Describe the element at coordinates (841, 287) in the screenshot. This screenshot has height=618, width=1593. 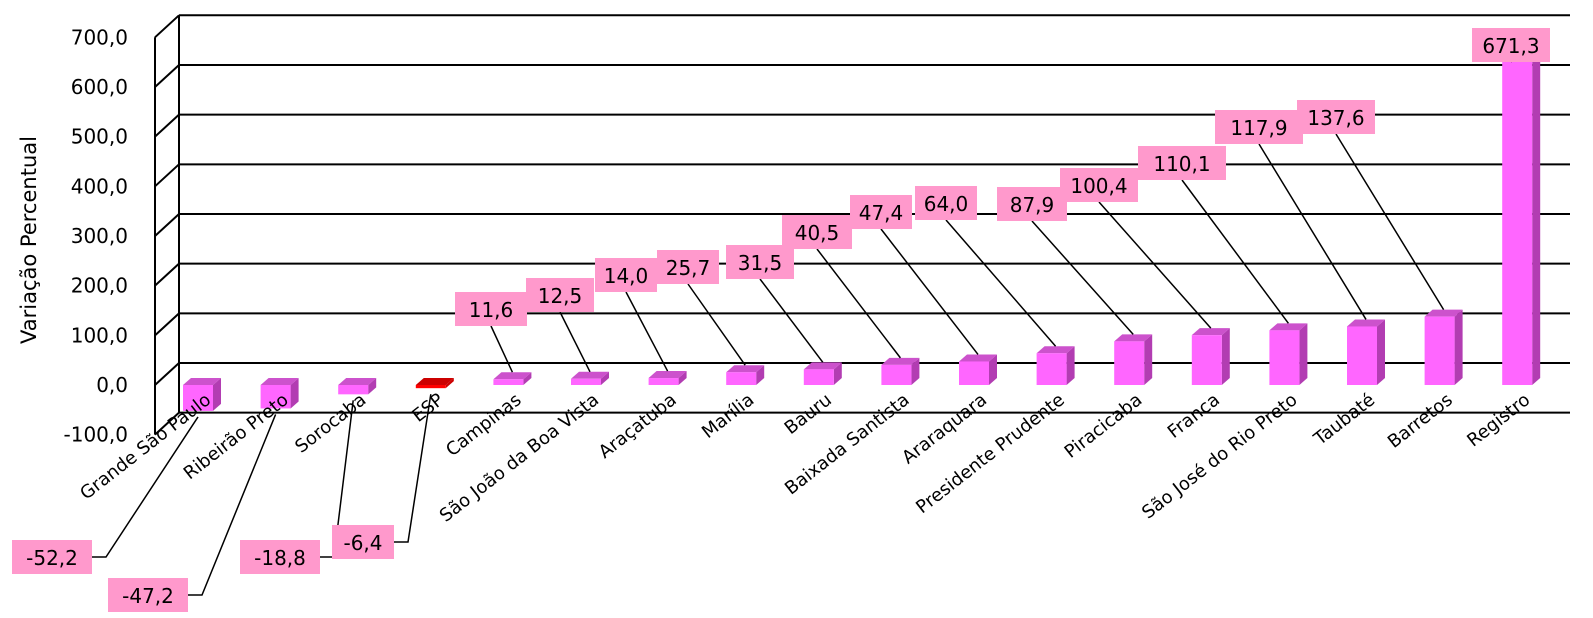
I see `data-label: 40,5` at that location.